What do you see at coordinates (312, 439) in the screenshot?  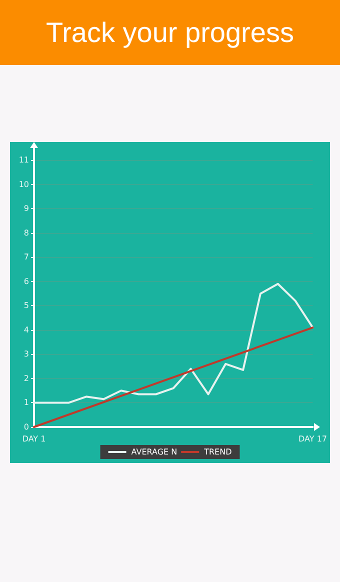 I see `x-tick-label: DAY 17` at bounding box center [312, 439].